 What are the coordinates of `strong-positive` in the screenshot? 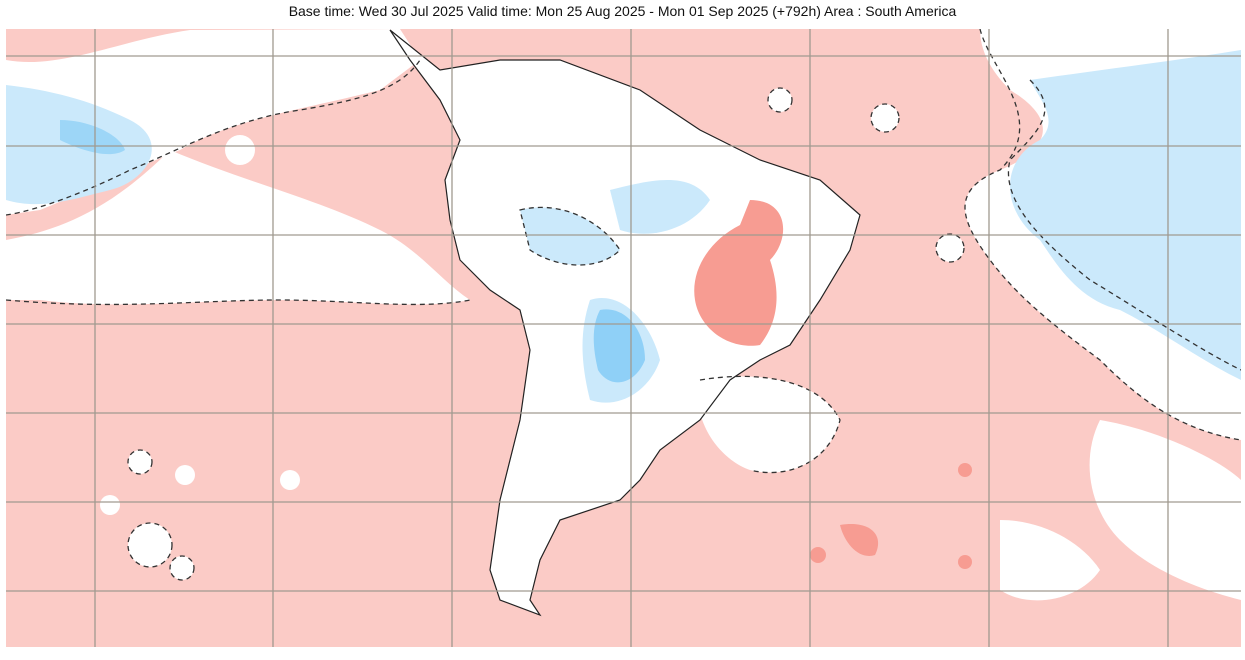 It's located at (833, 384).